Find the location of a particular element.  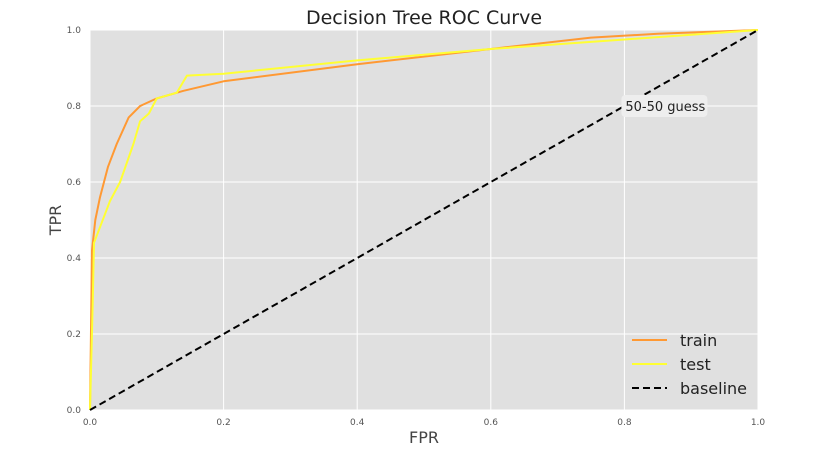

x-tick-label: 0.6 is located at coordinates (491, 423).